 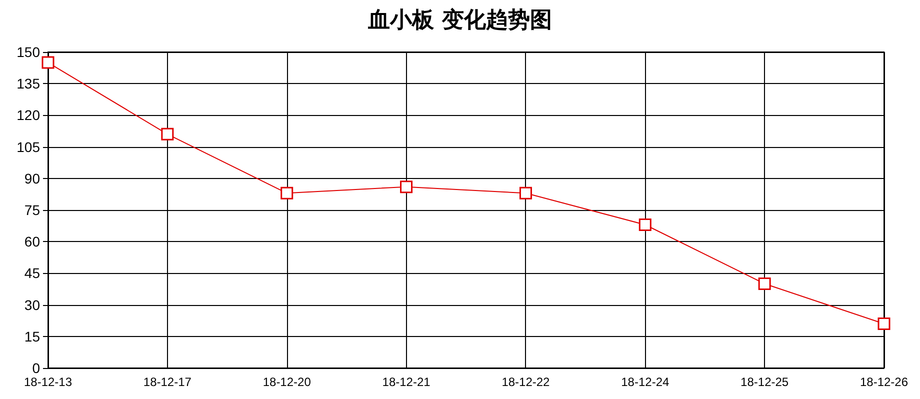 I want to click on y-tick-label: 120, so click(x=28, y=115).